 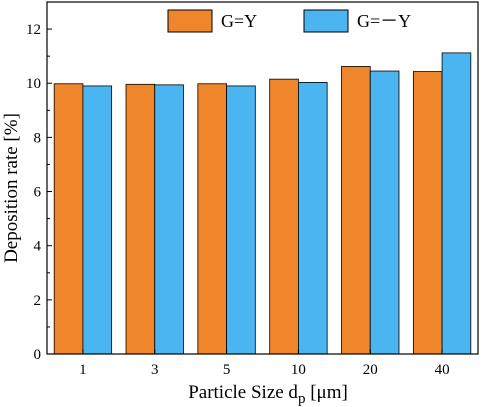 I want to click on y-tick-label: 10, so click(x=33, y=84).